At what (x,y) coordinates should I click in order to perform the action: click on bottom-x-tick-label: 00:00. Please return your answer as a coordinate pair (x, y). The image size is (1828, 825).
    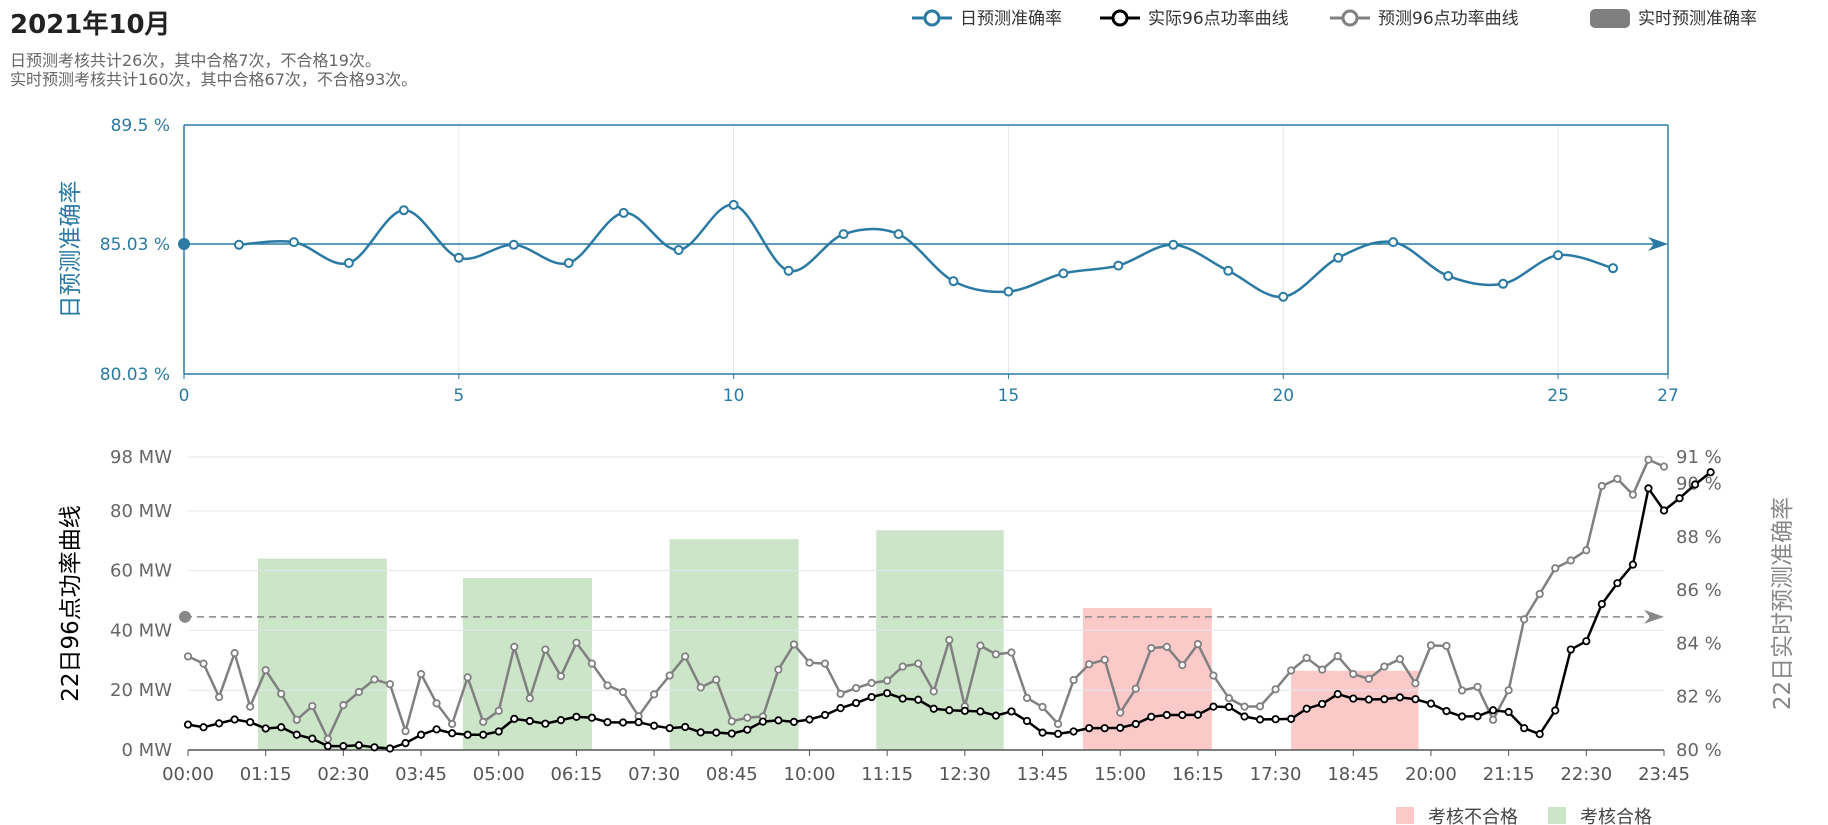
    Looking at the image, I should click on (188, 774).